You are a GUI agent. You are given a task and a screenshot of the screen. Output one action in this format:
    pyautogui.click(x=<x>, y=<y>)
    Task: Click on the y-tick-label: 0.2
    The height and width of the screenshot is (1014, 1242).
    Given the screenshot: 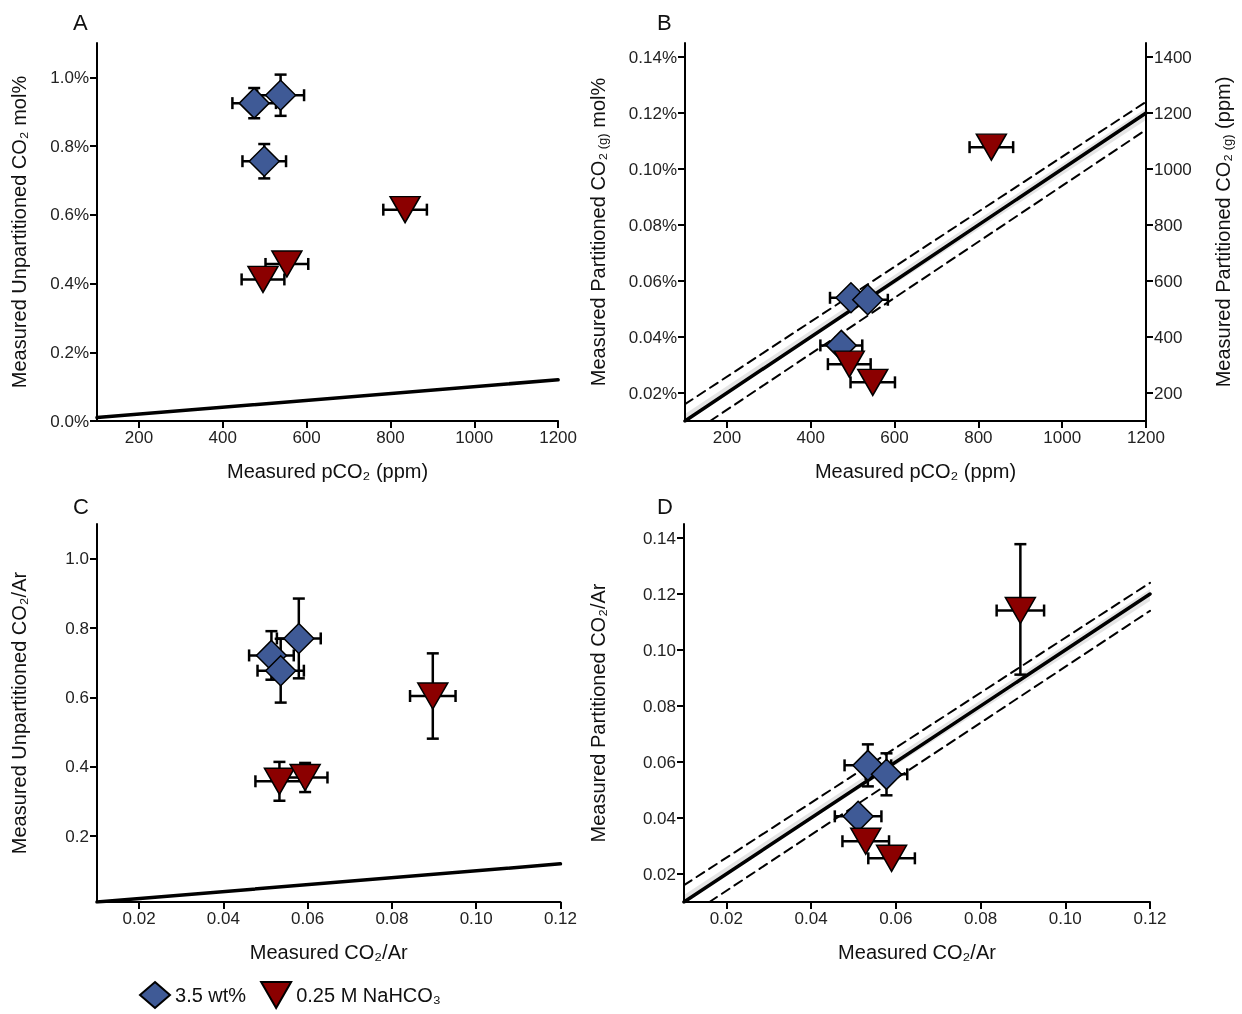 What is the action you would take?
    pyautogui.click(x=77, y=836)
    